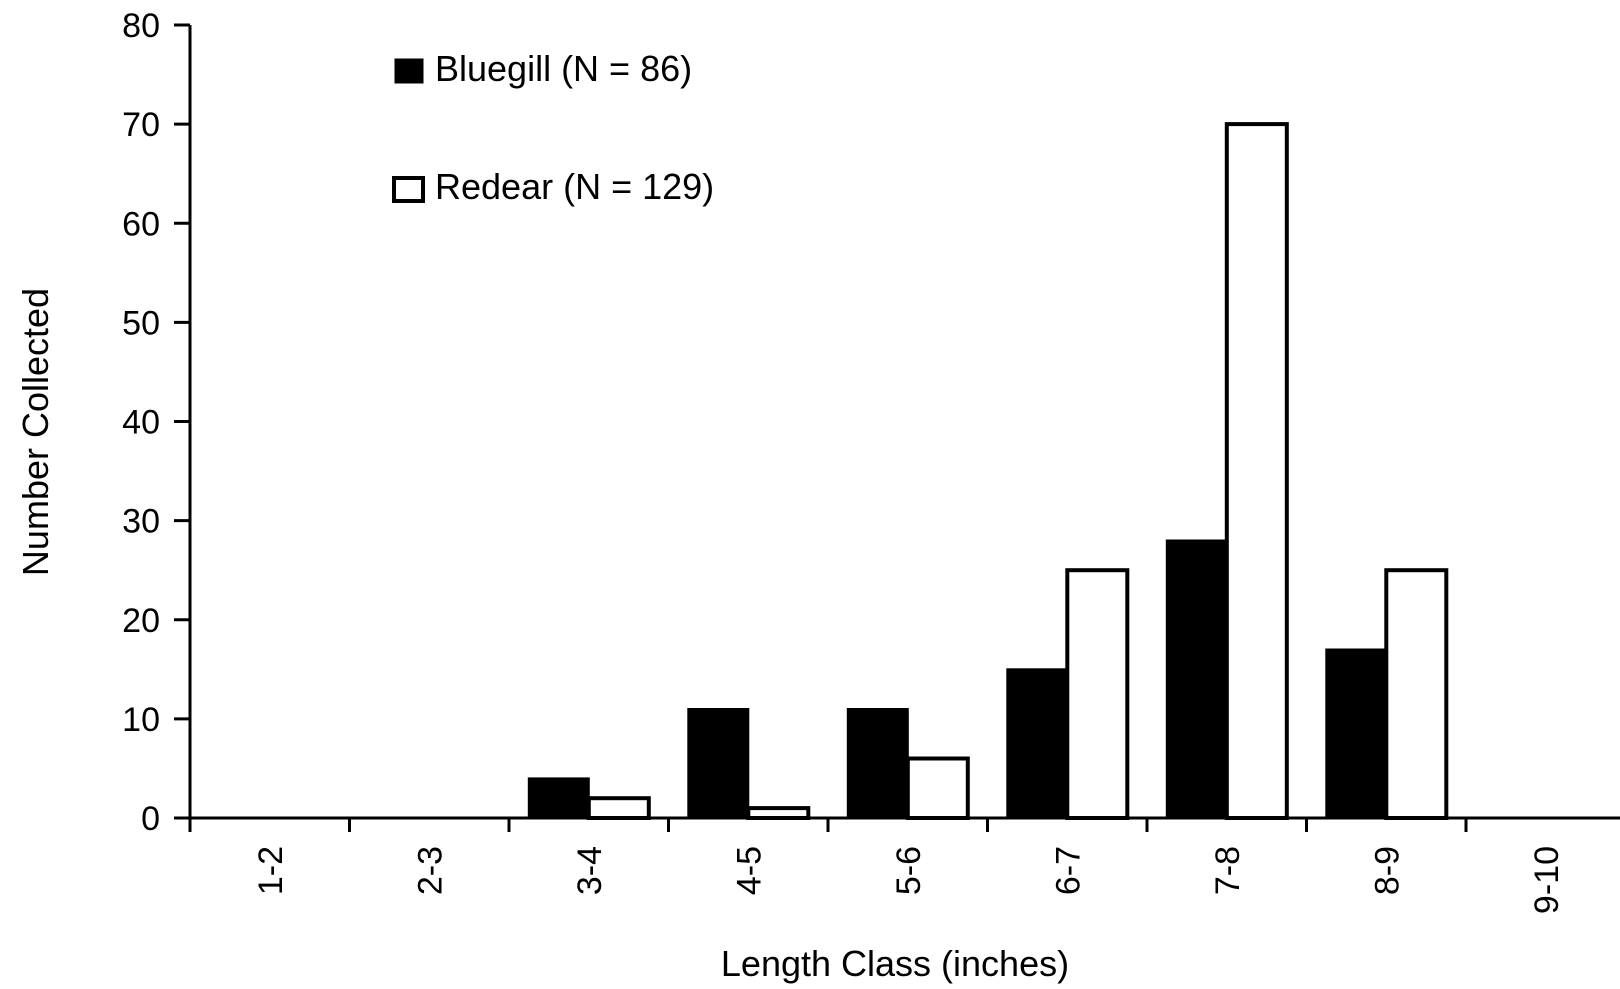  I want to click on y-tick-label: 0, so click(150, 819).